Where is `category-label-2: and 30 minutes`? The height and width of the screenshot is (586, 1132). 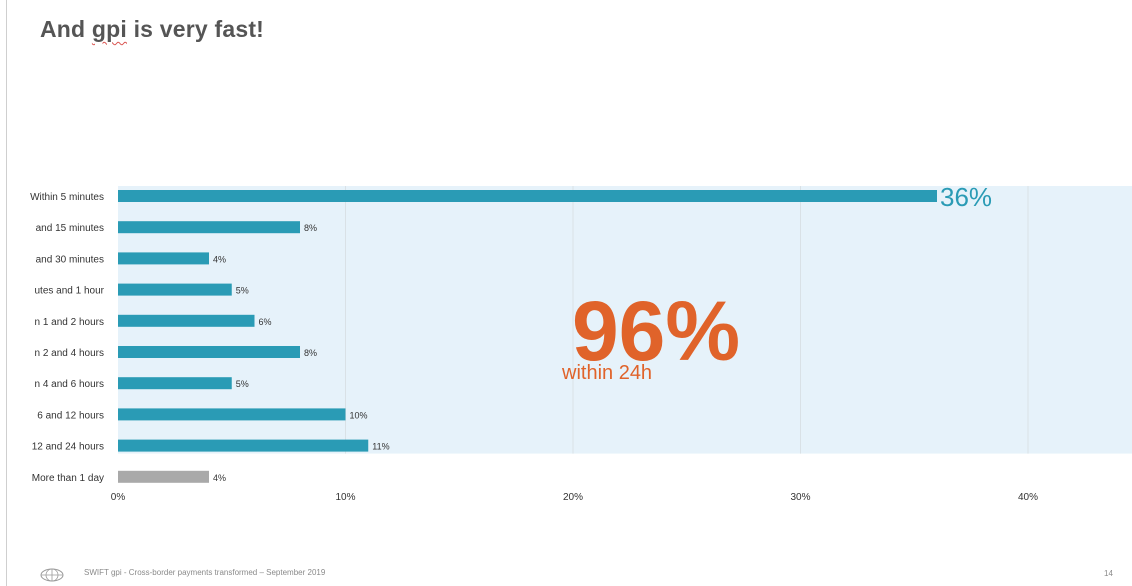 category-label-2: and 30 minutes is located at coordinates (70, 259).